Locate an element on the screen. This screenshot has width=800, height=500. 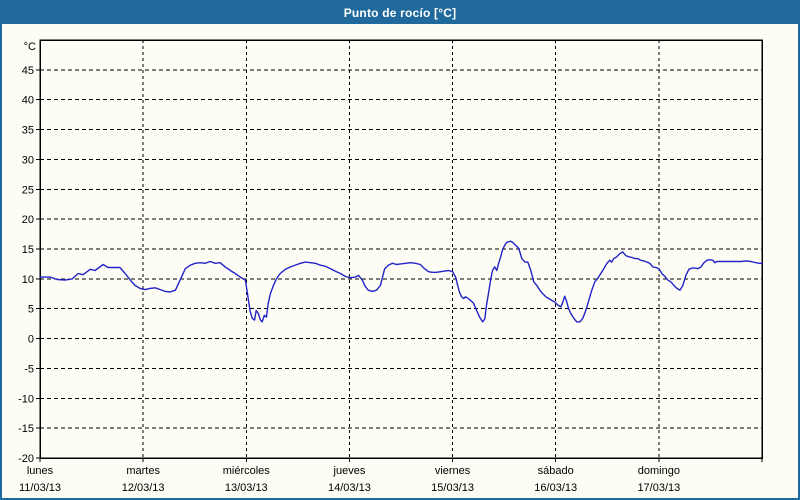
day-name-label: martes is located at coordinates (143, 471).